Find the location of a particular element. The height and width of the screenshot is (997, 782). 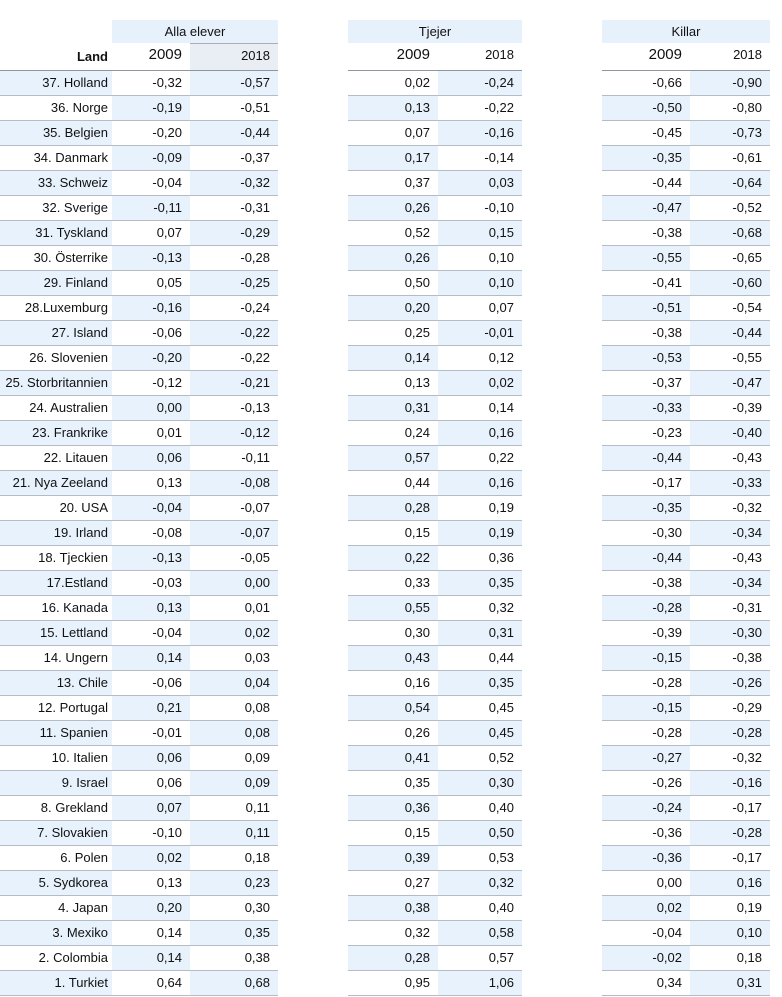

value-cell: -0,80 is located at coordinates (730, 108).